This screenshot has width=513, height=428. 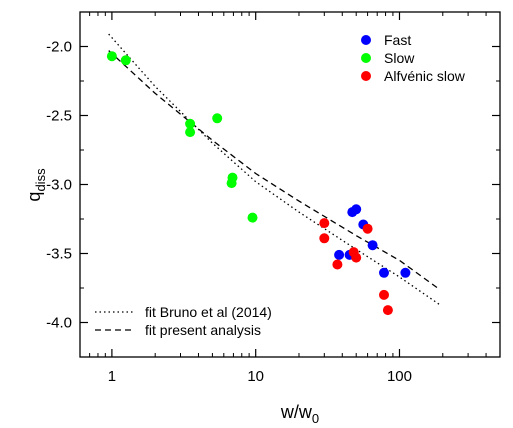 What do you see at coordinates (399, 376) in the screenshot?
I see `x-tick-label: 100` at bounding box center [399, 376].